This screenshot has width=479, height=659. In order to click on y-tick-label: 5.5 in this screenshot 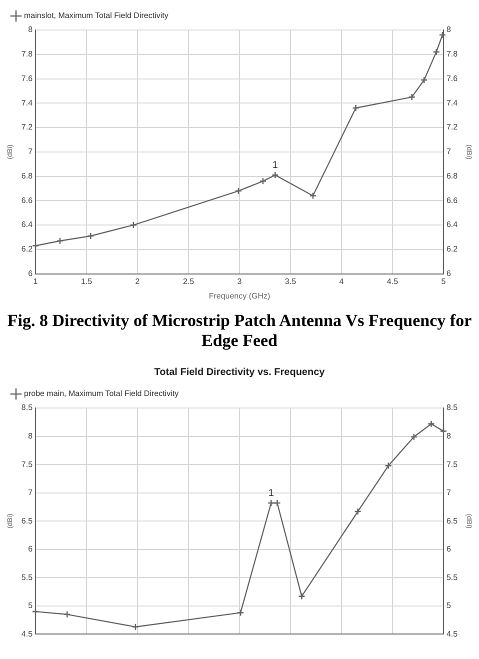, I will do `click(27, 577)`.